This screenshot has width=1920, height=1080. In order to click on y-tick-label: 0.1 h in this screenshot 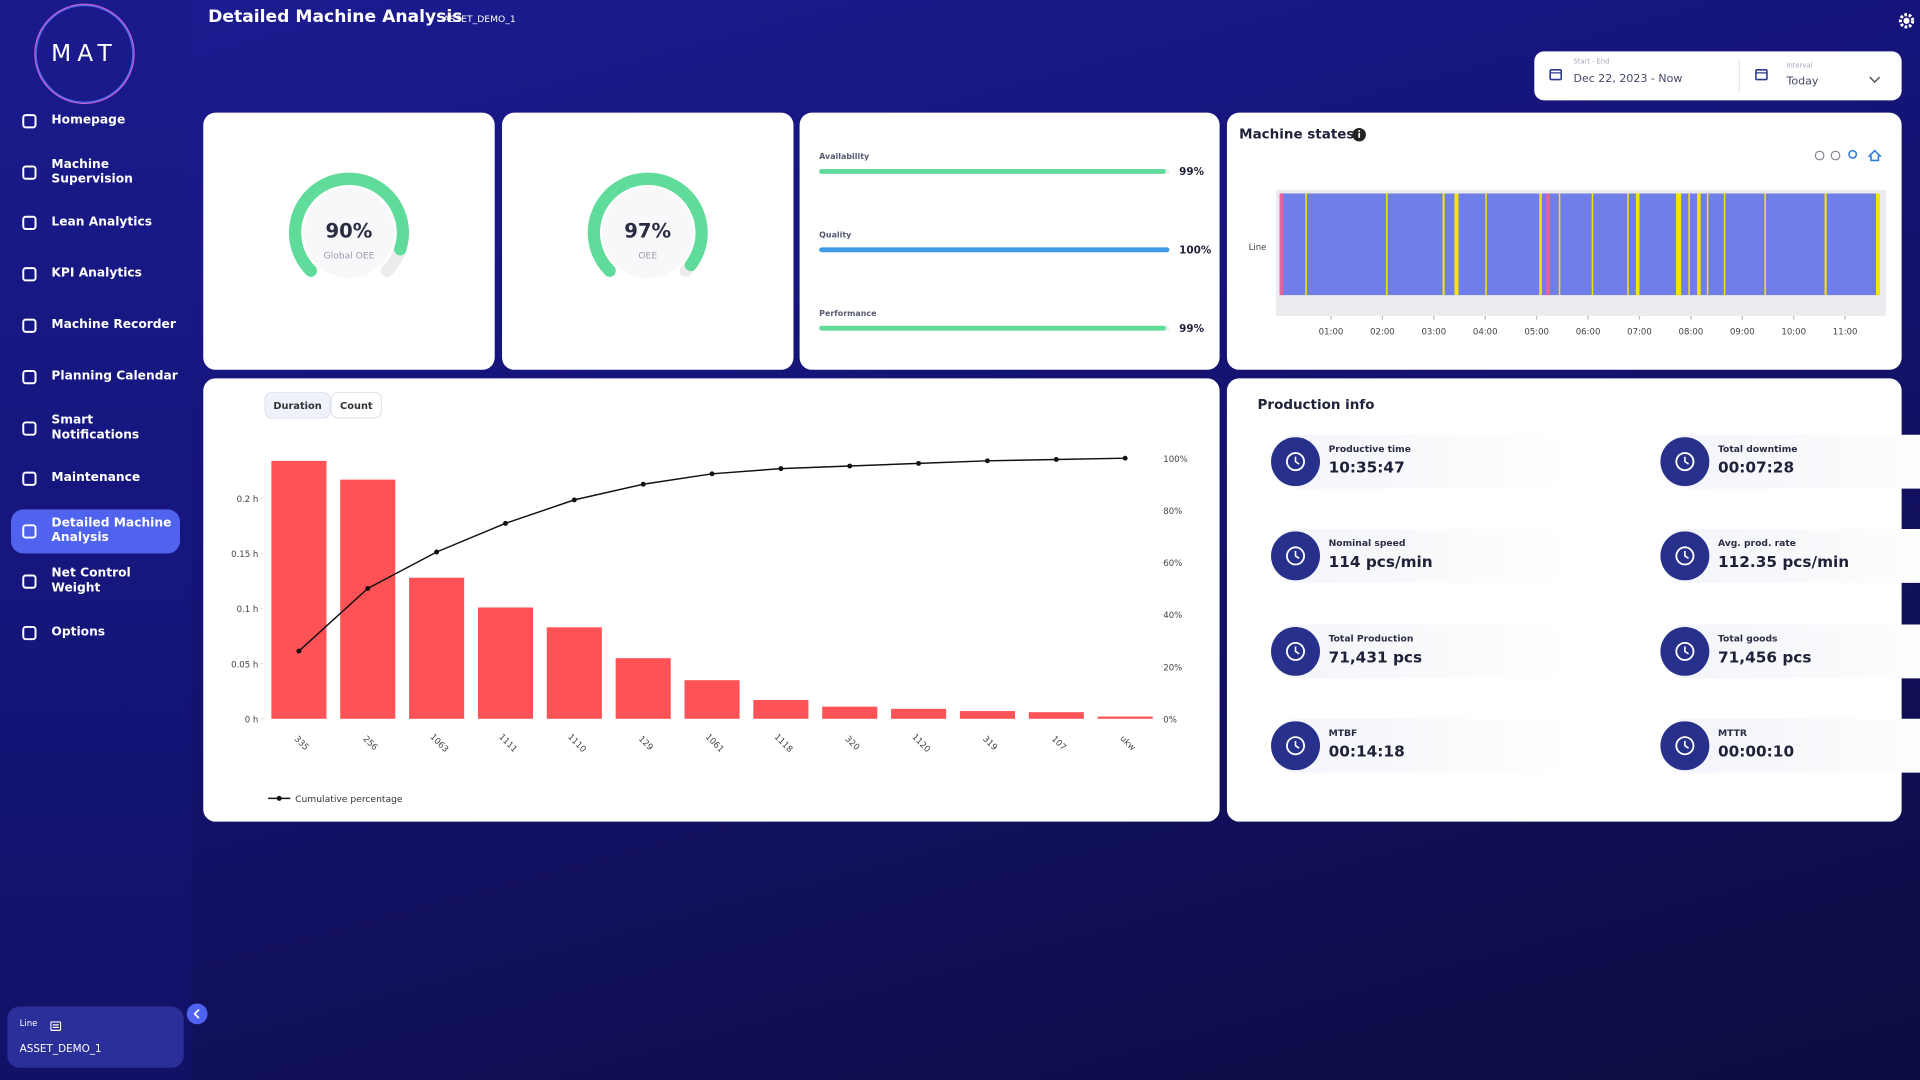, I will do `click(248, 610)`.